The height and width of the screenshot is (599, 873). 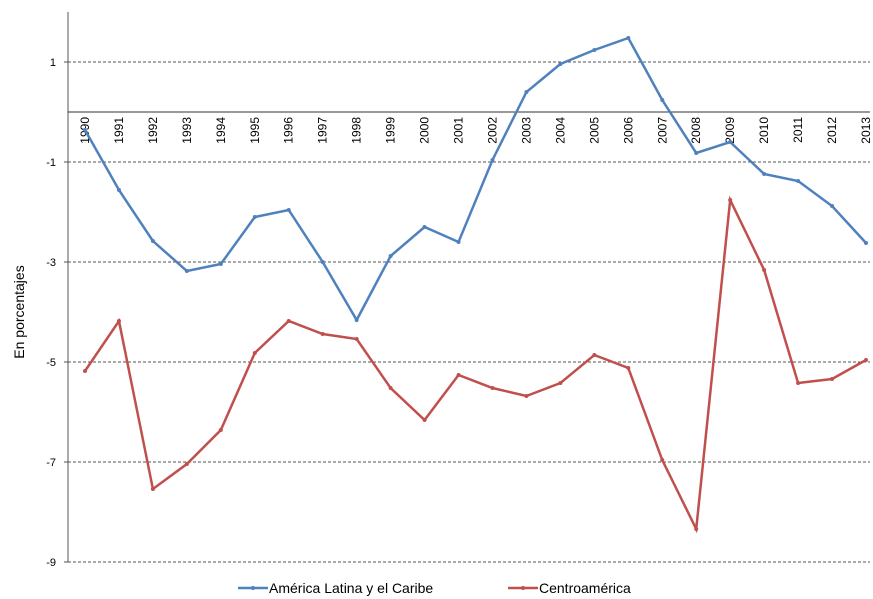 What do you see at coordinates (51, 363) in the screenshot?
I see `y-tick-label: -5` at bounding box center [51, 363].